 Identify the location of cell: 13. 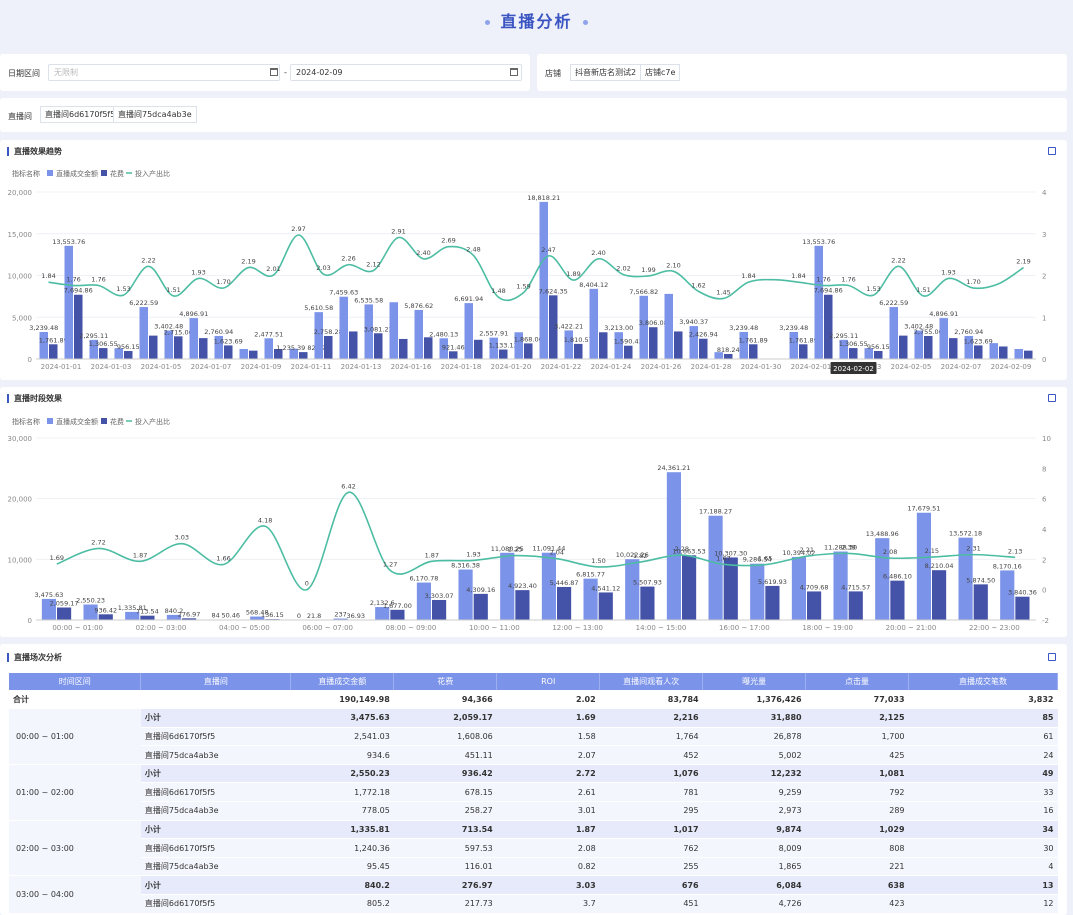
(983, 885).